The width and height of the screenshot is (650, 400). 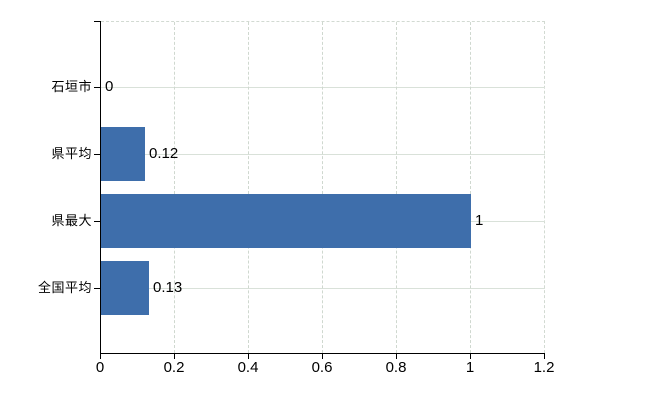 I want to click on bar-value-label: 0.13, so click(x=168, y=287).